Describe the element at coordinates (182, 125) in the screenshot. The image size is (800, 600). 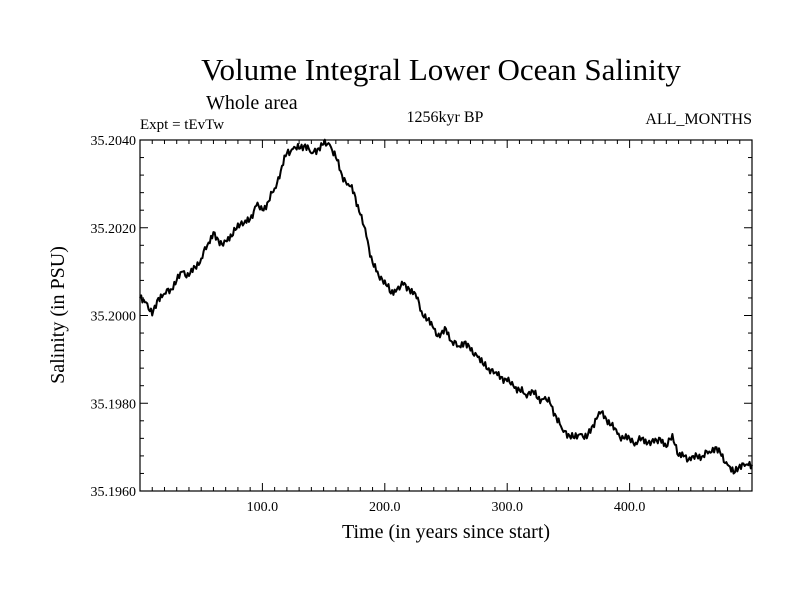
I see `experiment-label: Expt = tEvTw` at that location.